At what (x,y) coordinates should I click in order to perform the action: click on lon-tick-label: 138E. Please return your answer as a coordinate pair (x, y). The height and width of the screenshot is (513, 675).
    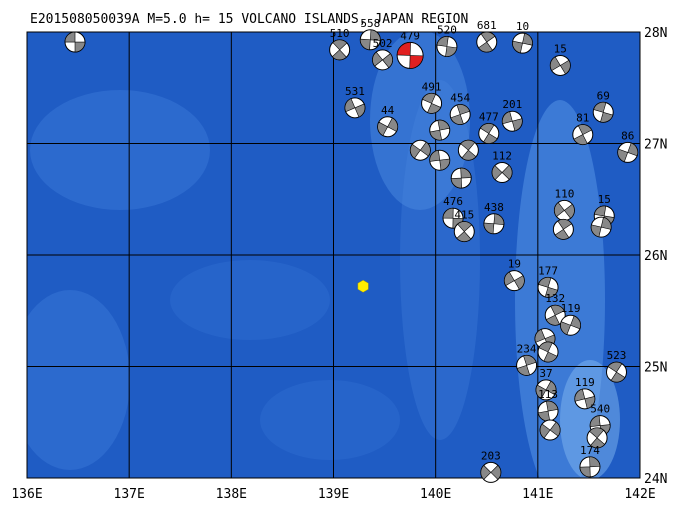
    Looking at the image, I should click on (231, 494).